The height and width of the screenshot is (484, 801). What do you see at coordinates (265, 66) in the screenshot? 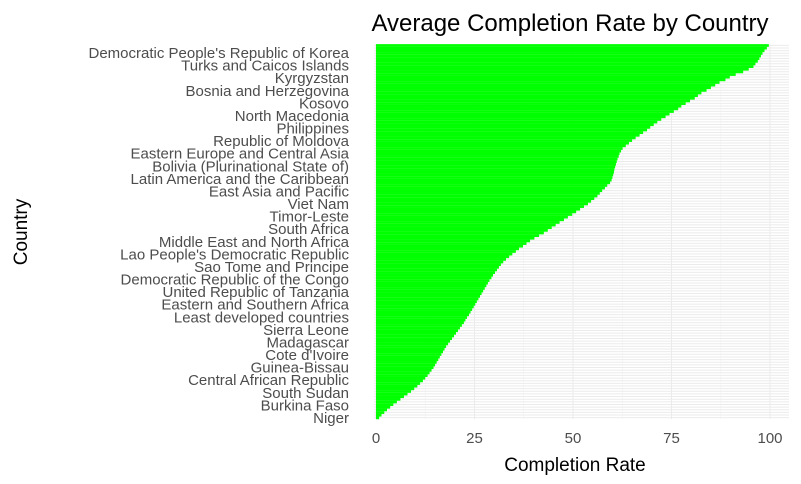
I see `y-tick-label: Turks and Caicos Islands` at bounding box center [265, 66].